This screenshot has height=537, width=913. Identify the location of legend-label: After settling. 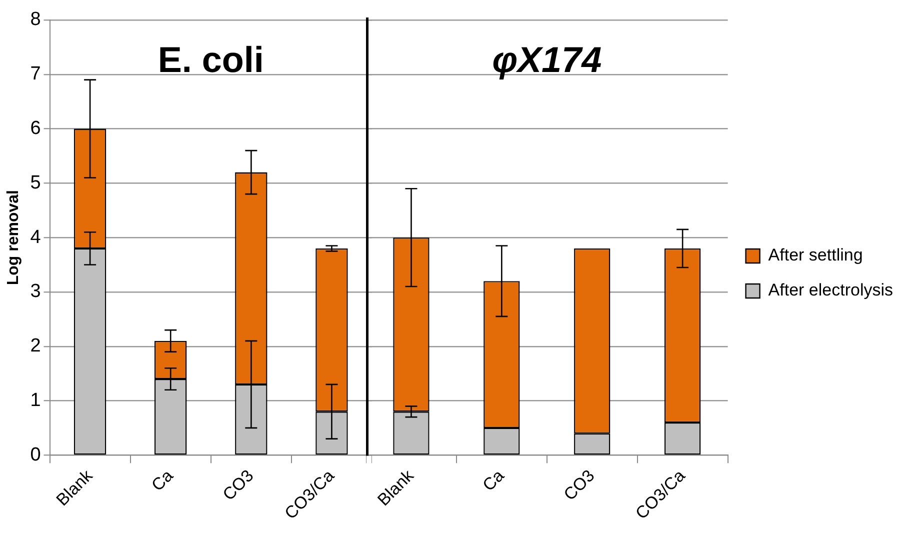
(815, 255).